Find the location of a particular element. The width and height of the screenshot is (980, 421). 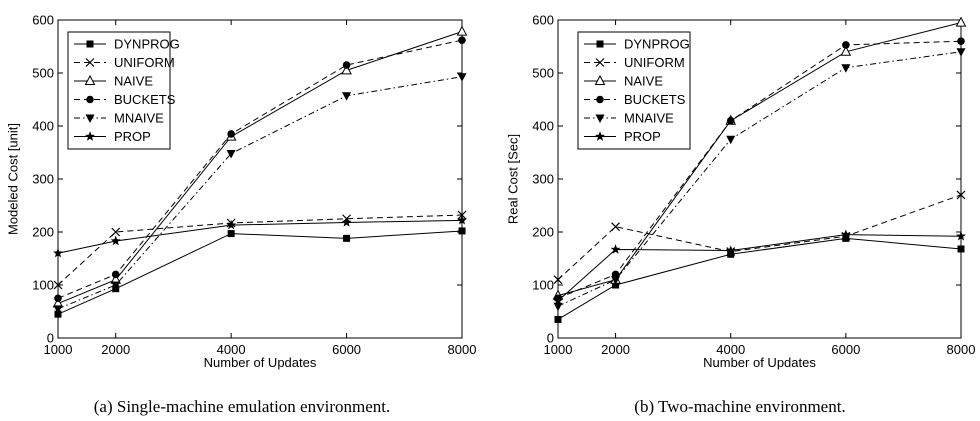

legend-label: DYNPROG is located at coordinates (657, 44).